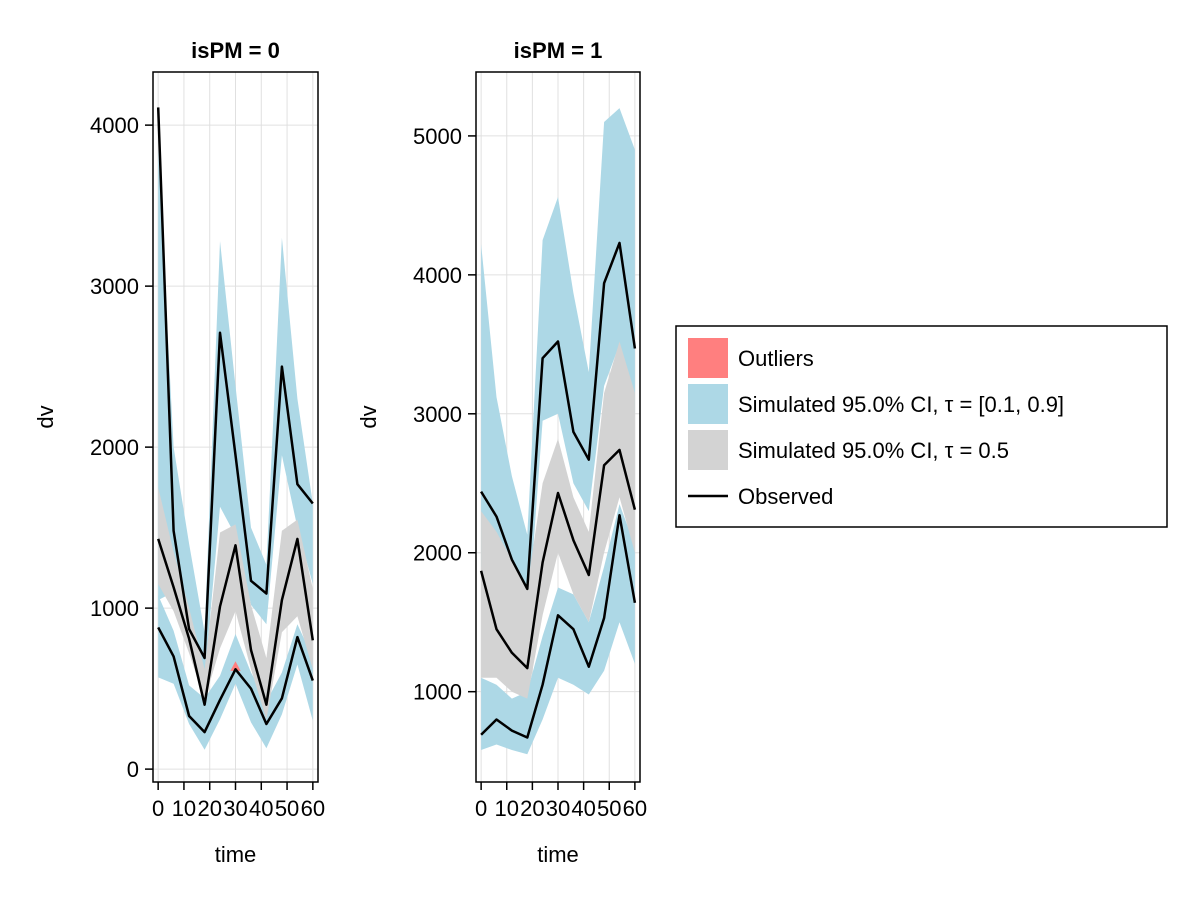 The width and height of the screenshot is (1200, 900). I want to click on legend-label-ci-median: Simulated 95.0% CI, τ = 0.5, so click(873, 450).